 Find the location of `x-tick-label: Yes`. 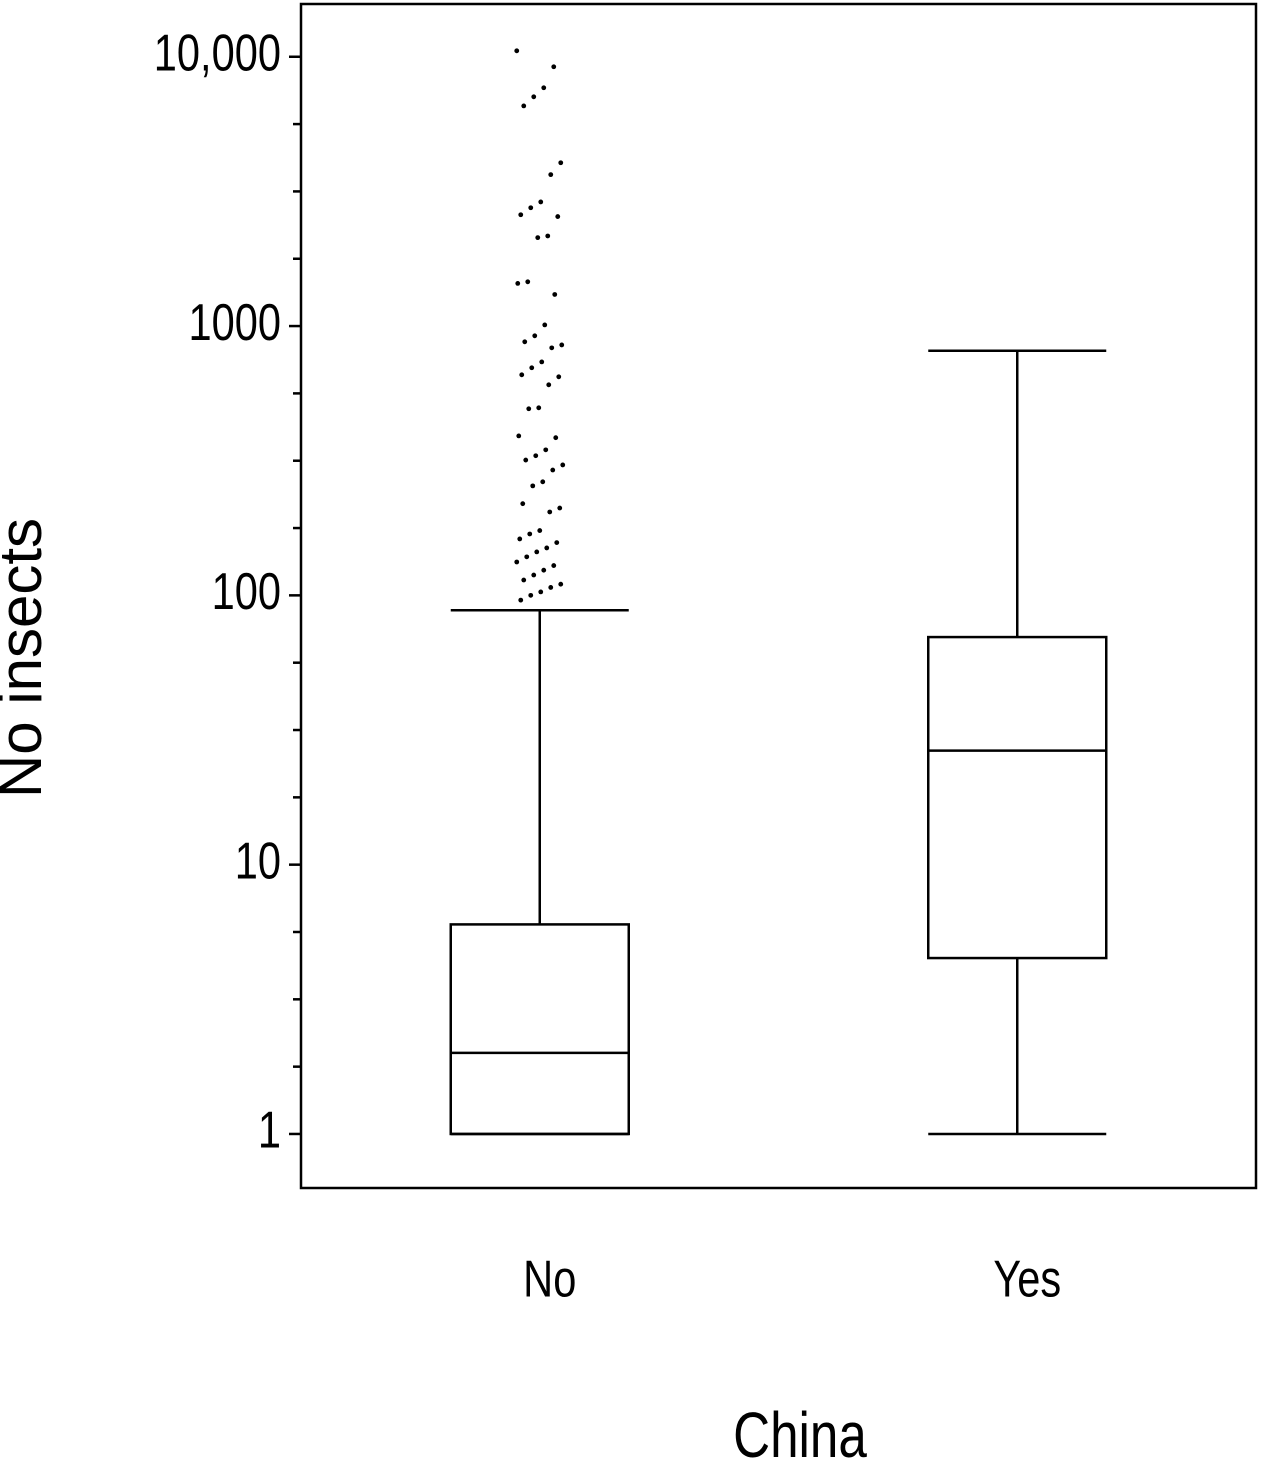

x-tick-label: Yes is located at coordinates (1027, 1278).